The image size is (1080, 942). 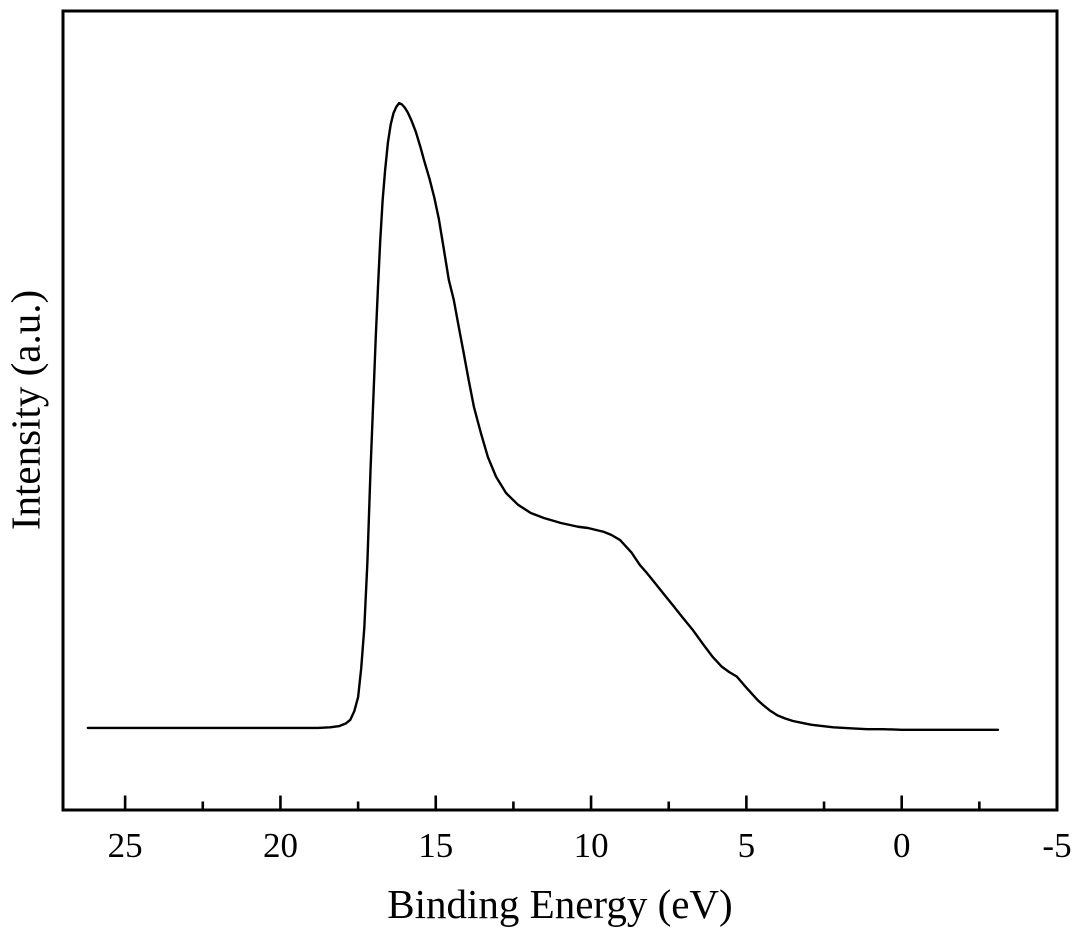 What do you see at coordinates (1057, 845) in the screenshot?
I see `x-tick-label--5: -5` at bounding box center [1057, 845].